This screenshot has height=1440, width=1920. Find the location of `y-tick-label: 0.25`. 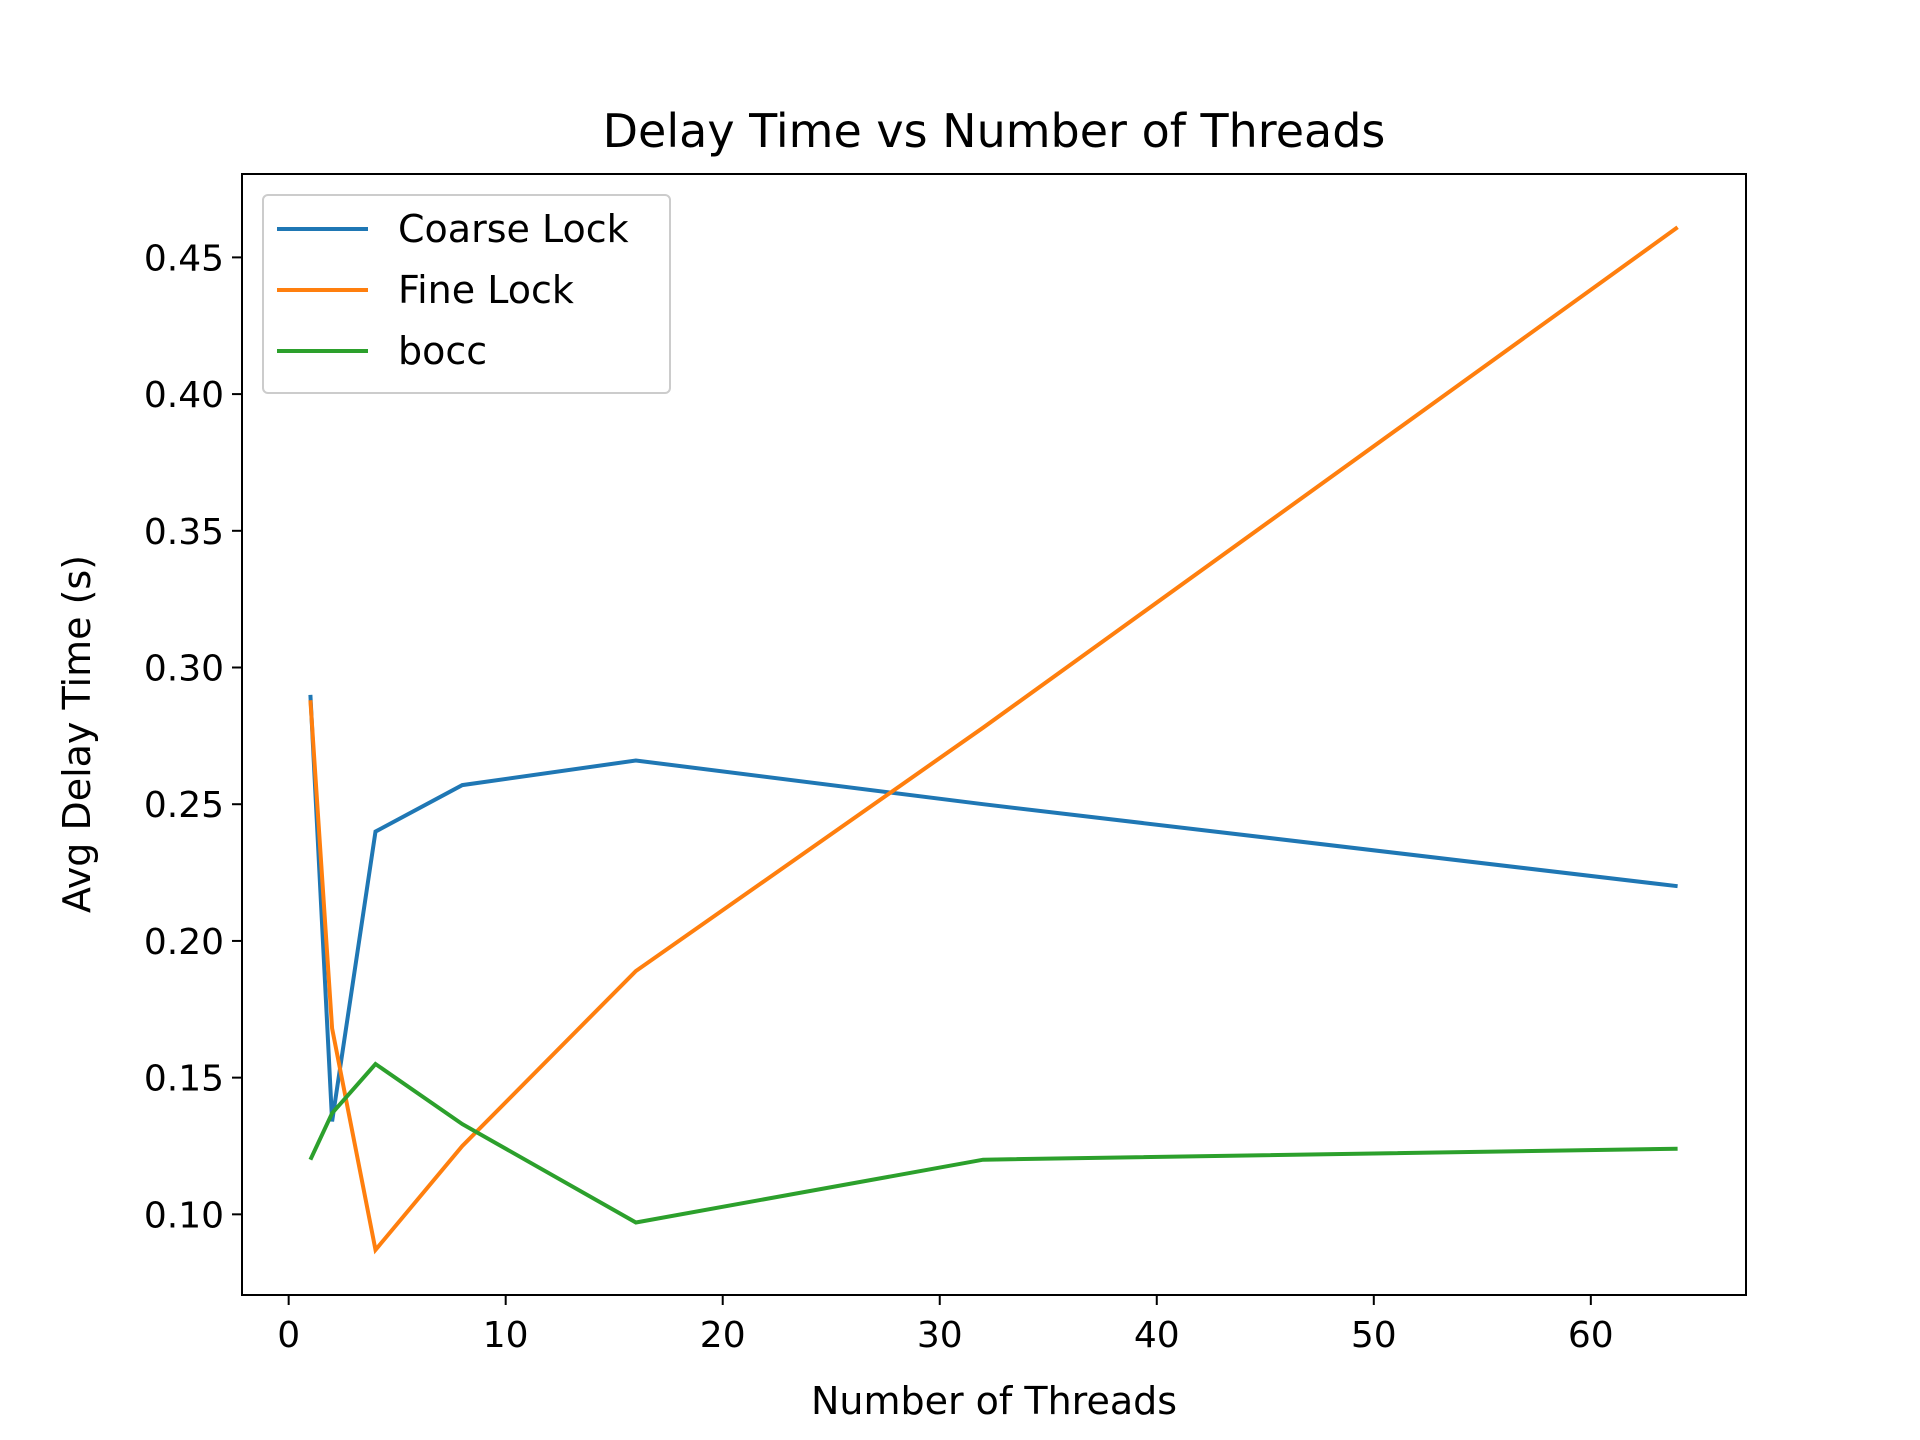

y-tick-label: 0.25 is located at coordinates (184, 805).